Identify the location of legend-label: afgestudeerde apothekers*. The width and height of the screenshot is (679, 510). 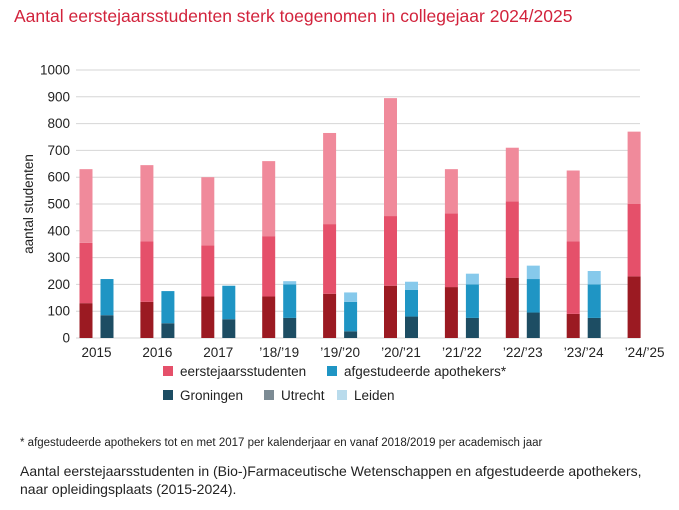
(425, 371).